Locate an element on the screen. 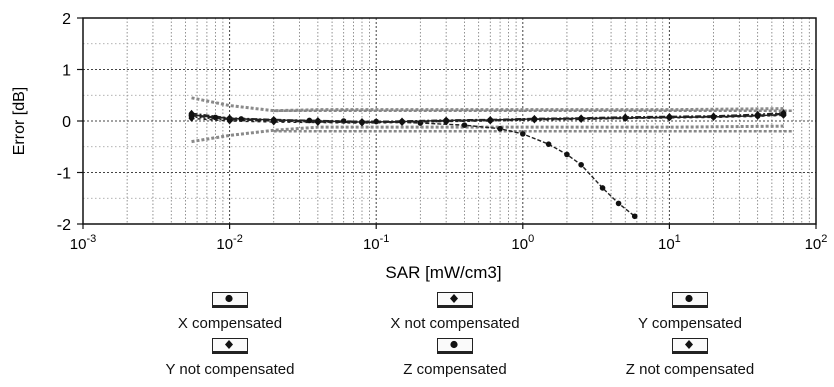  x-tick-exponent: 2 is located at coordinates (824, 239).